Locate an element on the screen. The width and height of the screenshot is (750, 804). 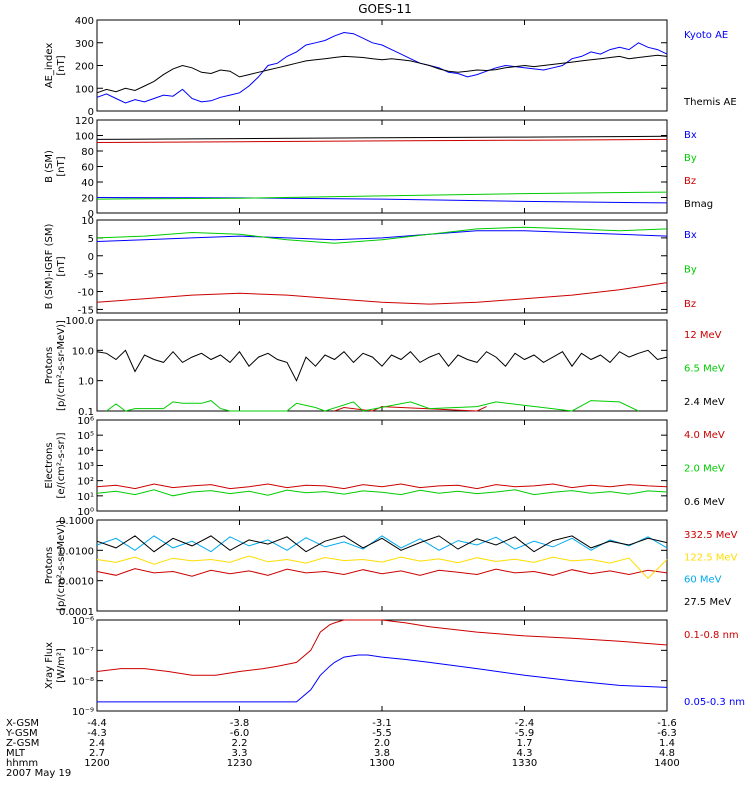
x-row-value: -4.3 is located at coordinates (97, 733).